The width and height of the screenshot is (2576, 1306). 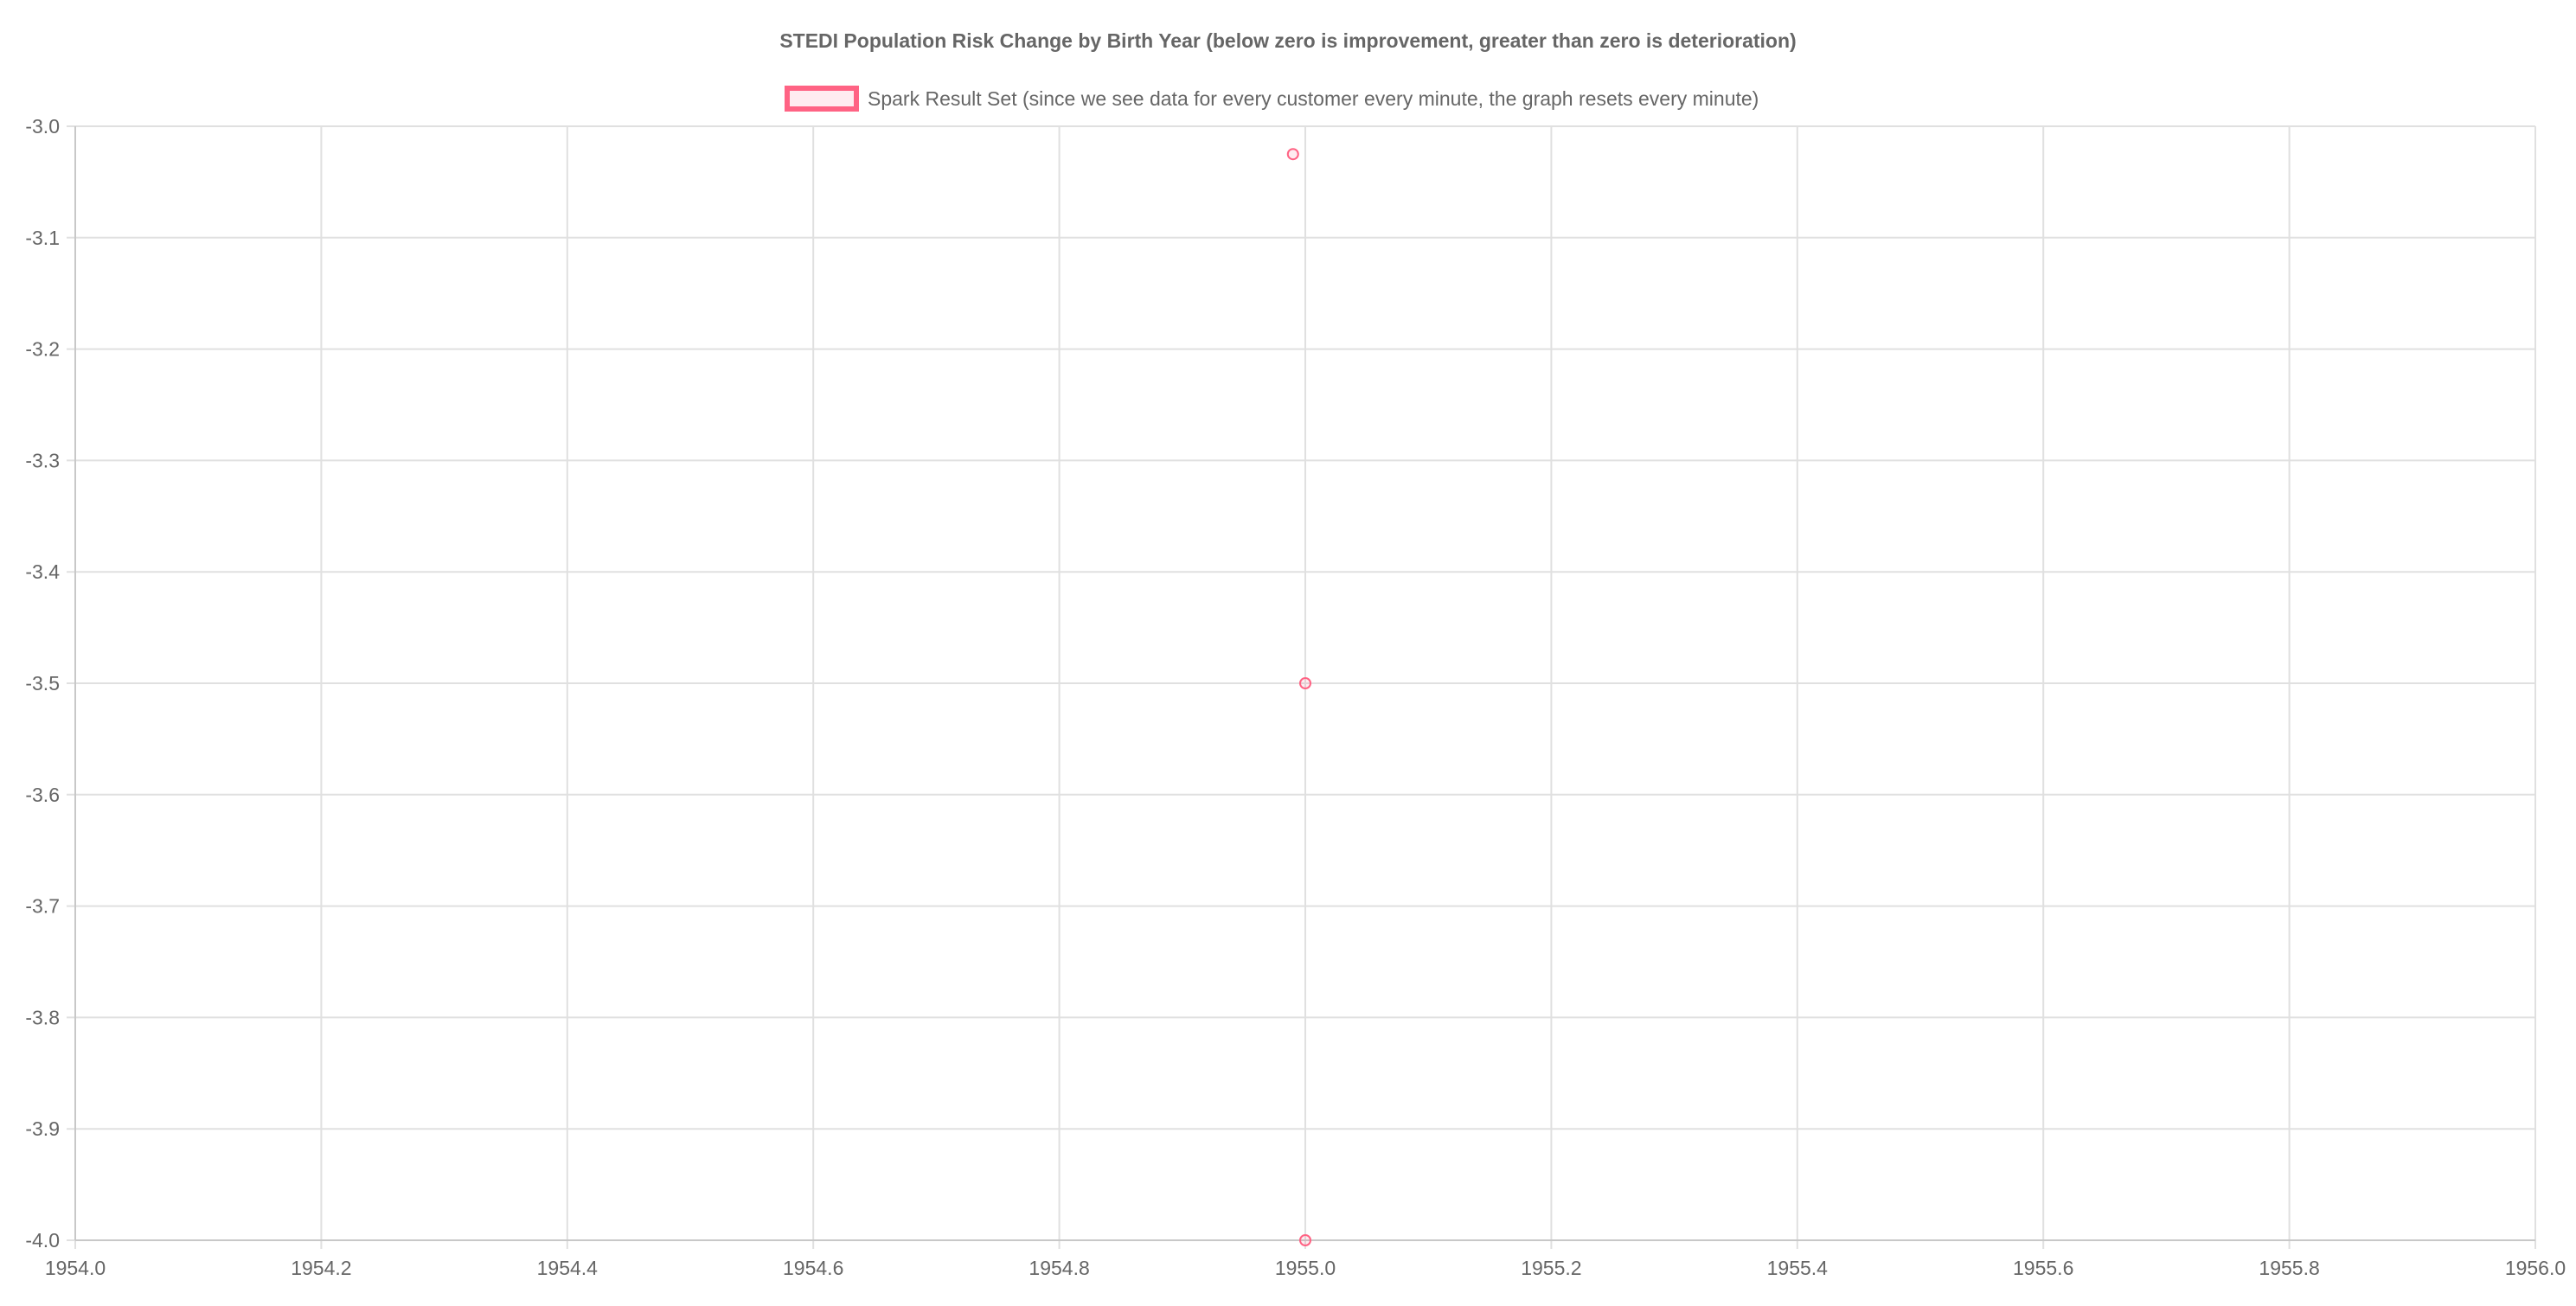 I want to click on y-tick-label: -3.0, so click(x=42, y=126).